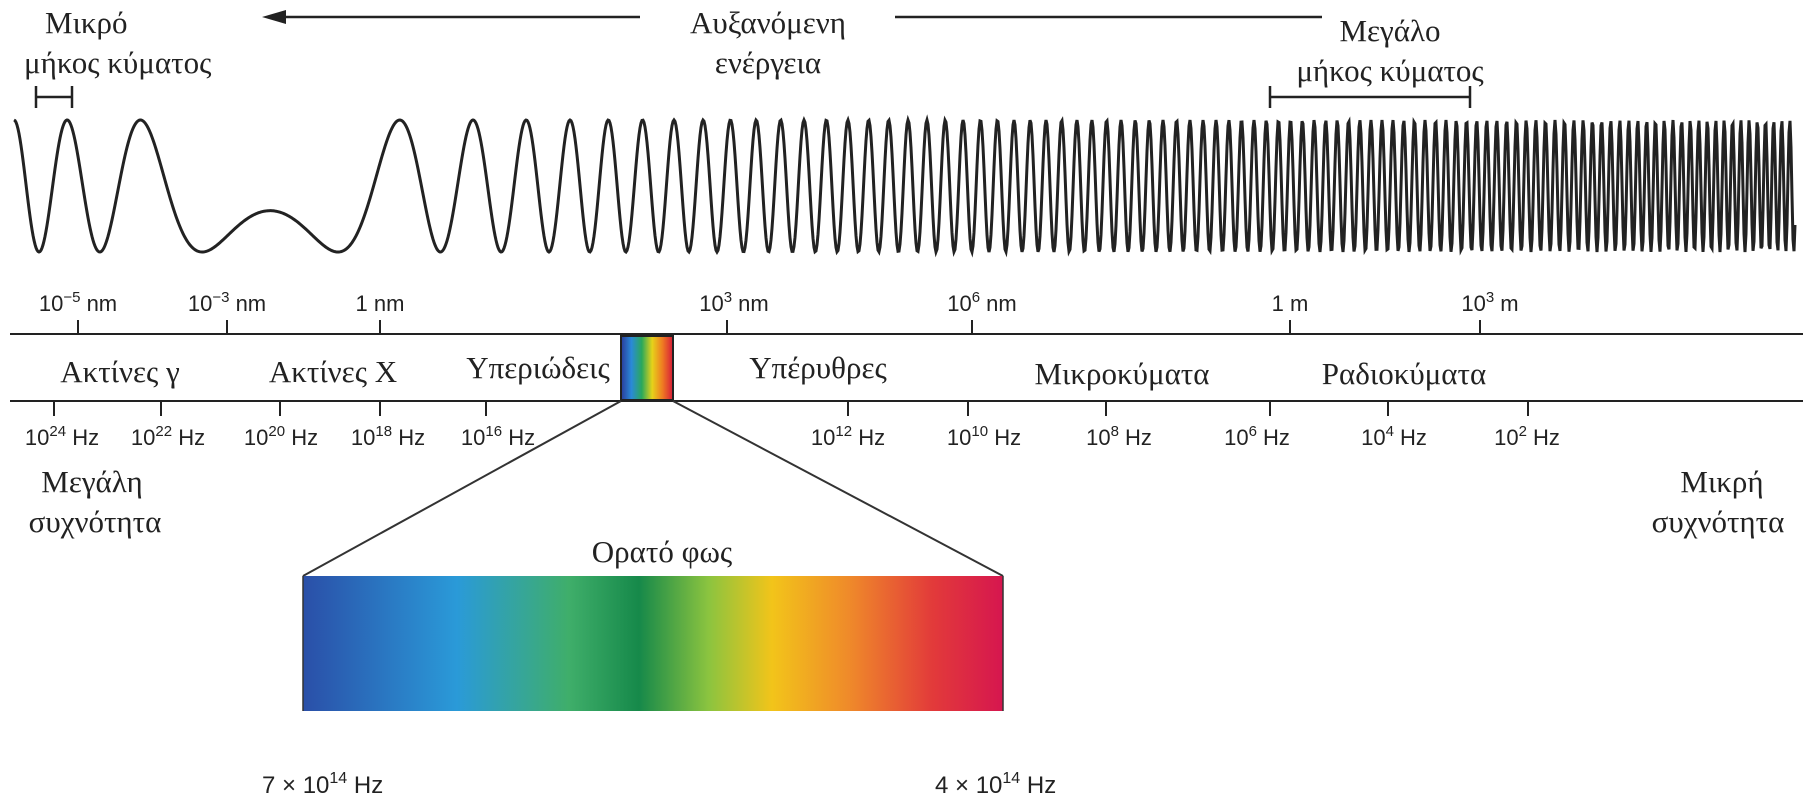 The image size is (1803, 803). Describe the element at coordinates (984, 436) in the screenshot. I see `frequency-tick-label: 1010 Hz` at that location.